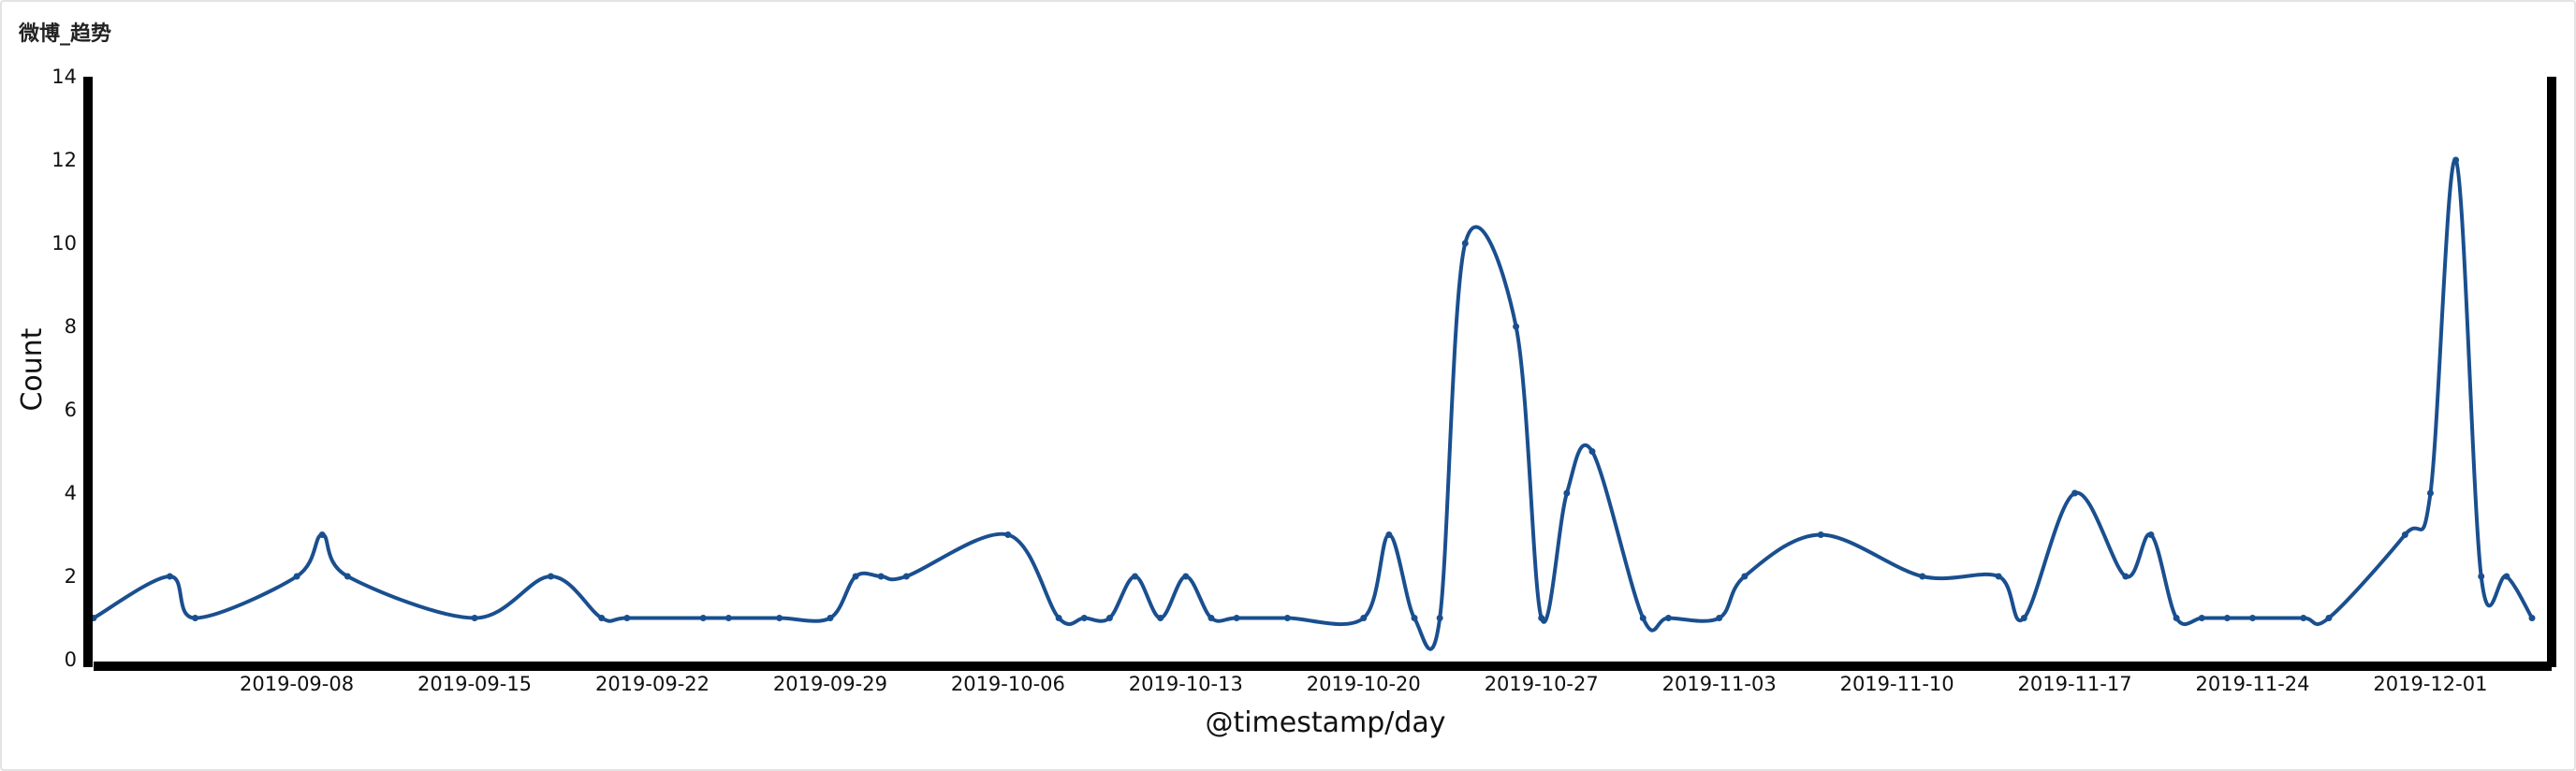  What do you see at coordinates (71, 326) in the screenshot?
I see `y-tick-label: 8` at bounding box center [71, 326].